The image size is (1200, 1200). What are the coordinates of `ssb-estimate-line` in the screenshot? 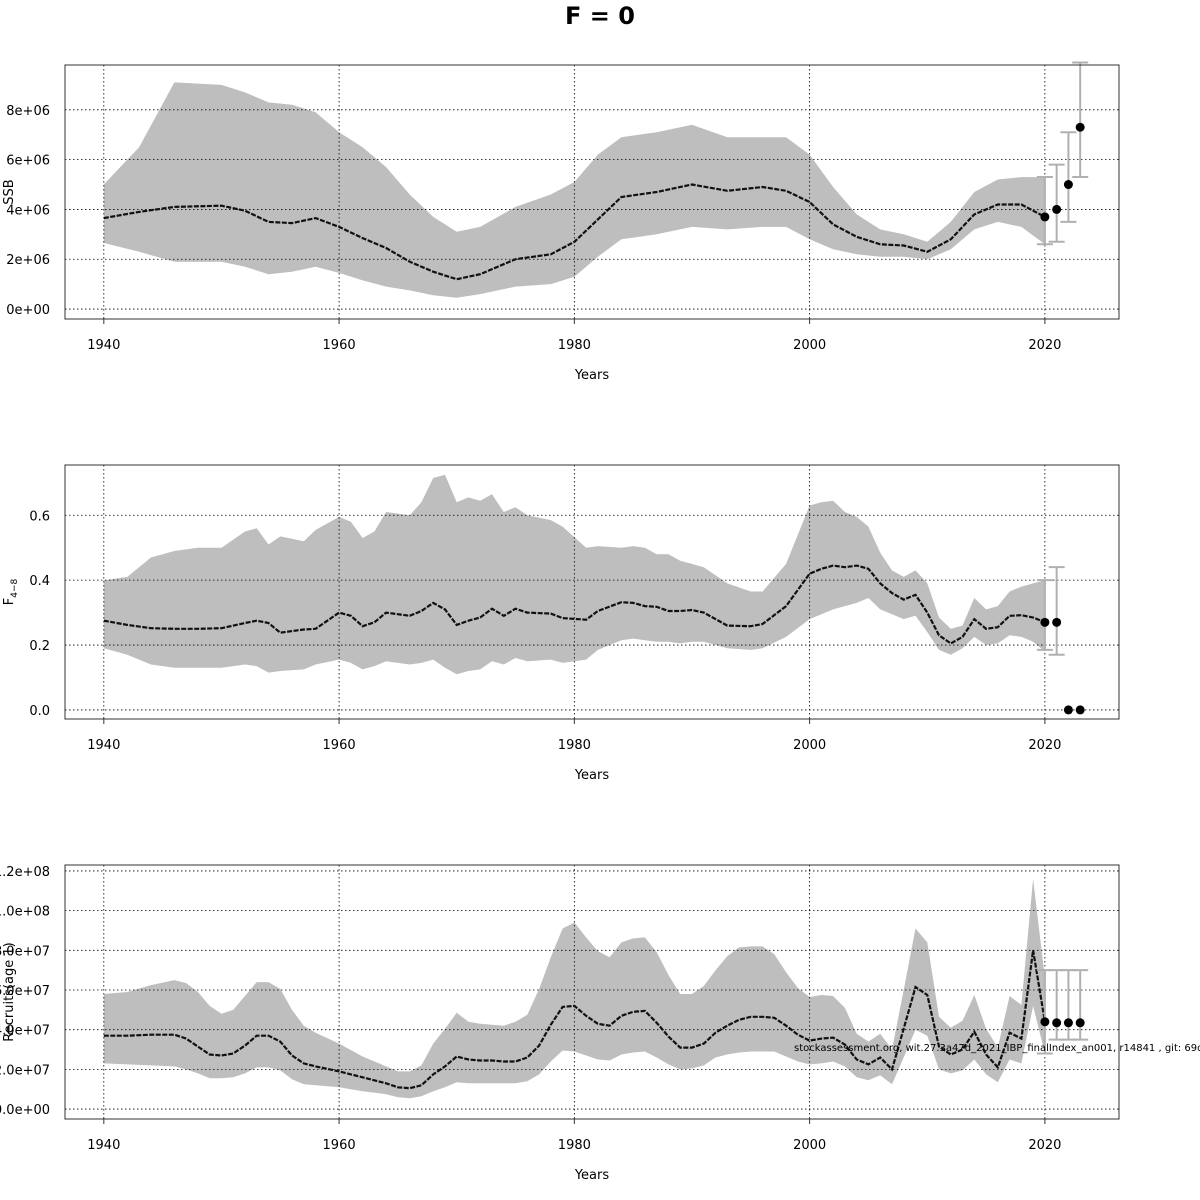 It's located at (574, 232).